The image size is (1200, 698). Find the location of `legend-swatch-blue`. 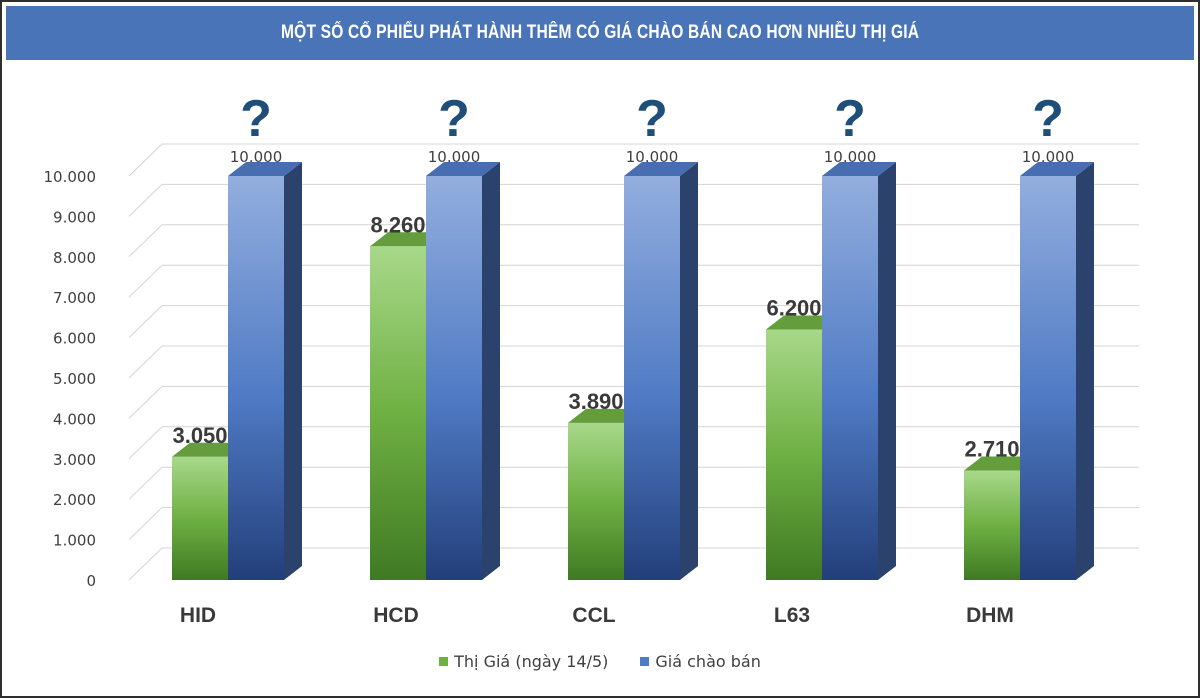

legend-swatch-blue is located at coordinates (645, 661).